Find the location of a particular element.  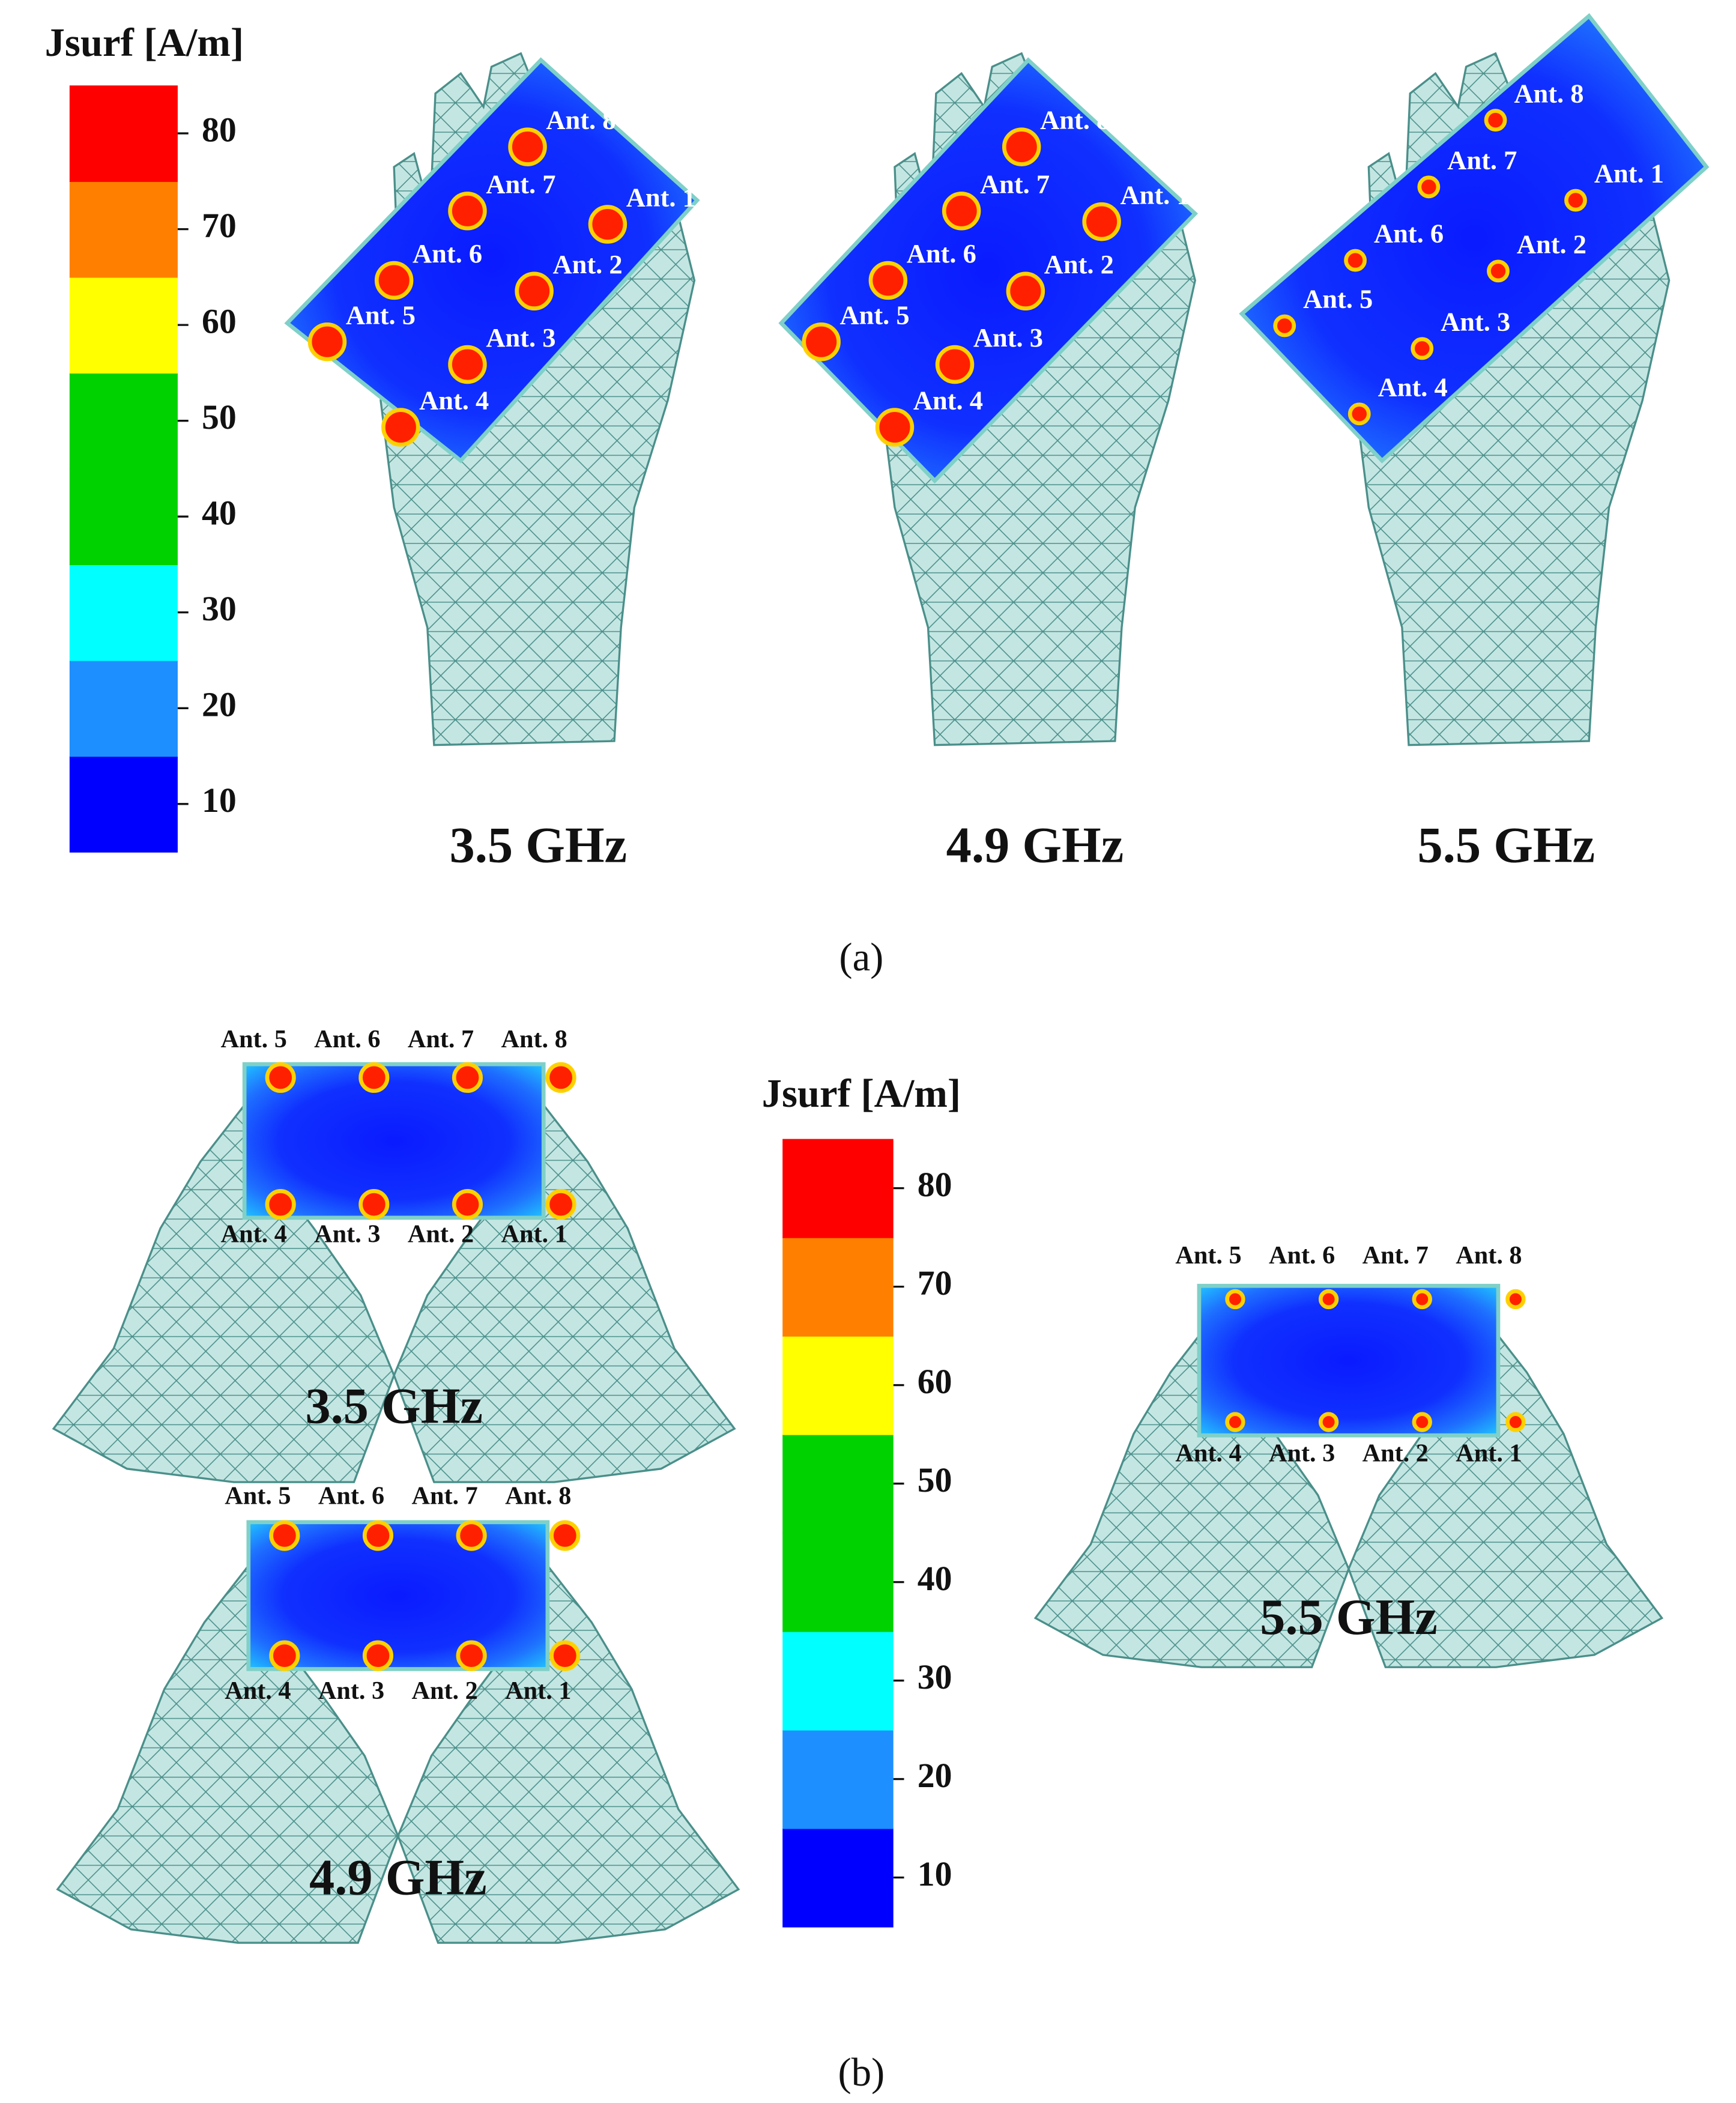

frequency-label: 5.5 GHz is located at coordinates (1507, 846).